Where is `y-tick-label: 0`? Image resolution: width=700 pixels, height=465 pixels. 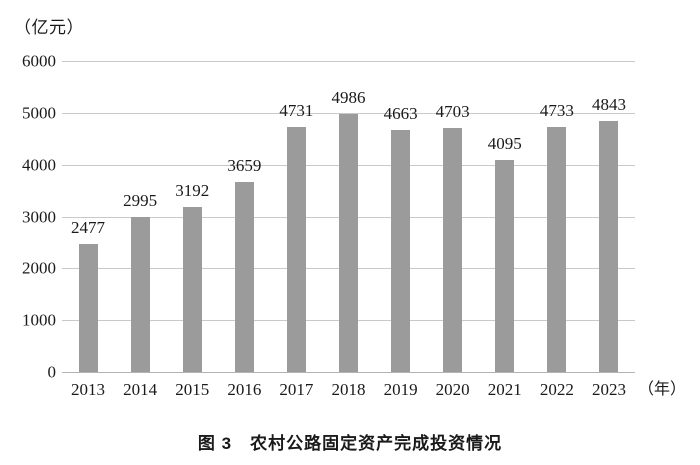
y-tick-label: 0 is located at coordinates (52, 372).